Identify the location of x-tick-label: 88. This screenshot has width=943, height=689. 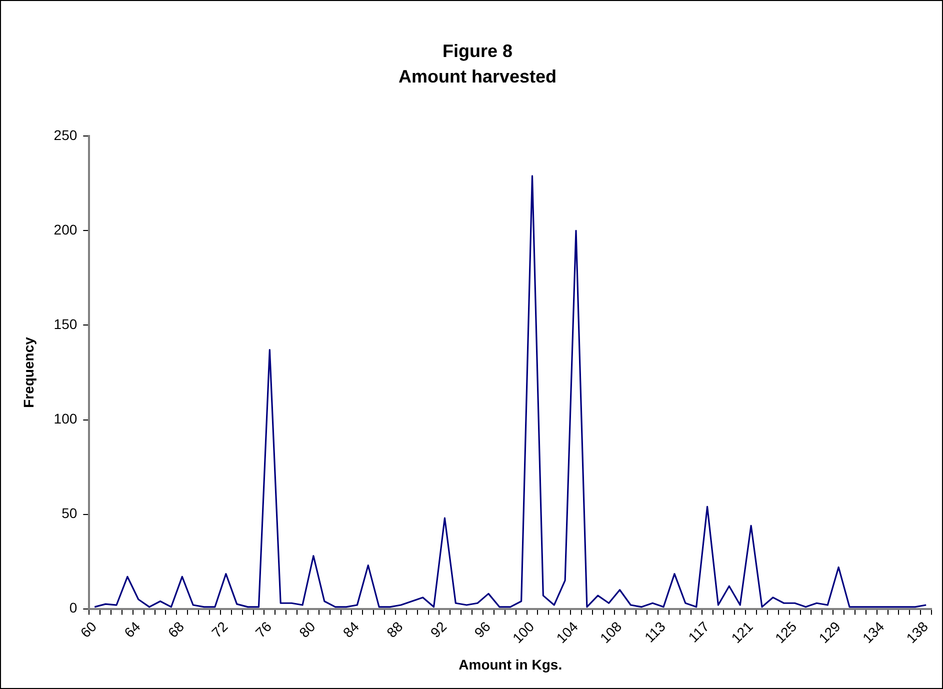
(394, 629).